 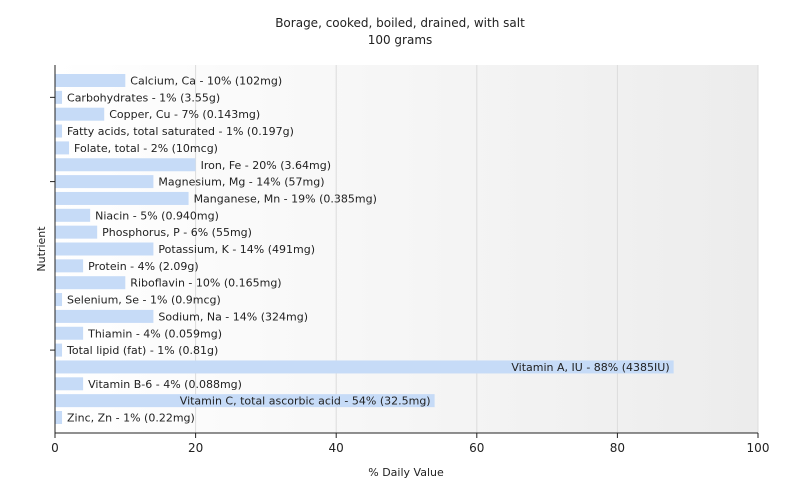 I want to click on bar-label: Sodium, Na - 14% (324mg), so click(x=233, y=316).